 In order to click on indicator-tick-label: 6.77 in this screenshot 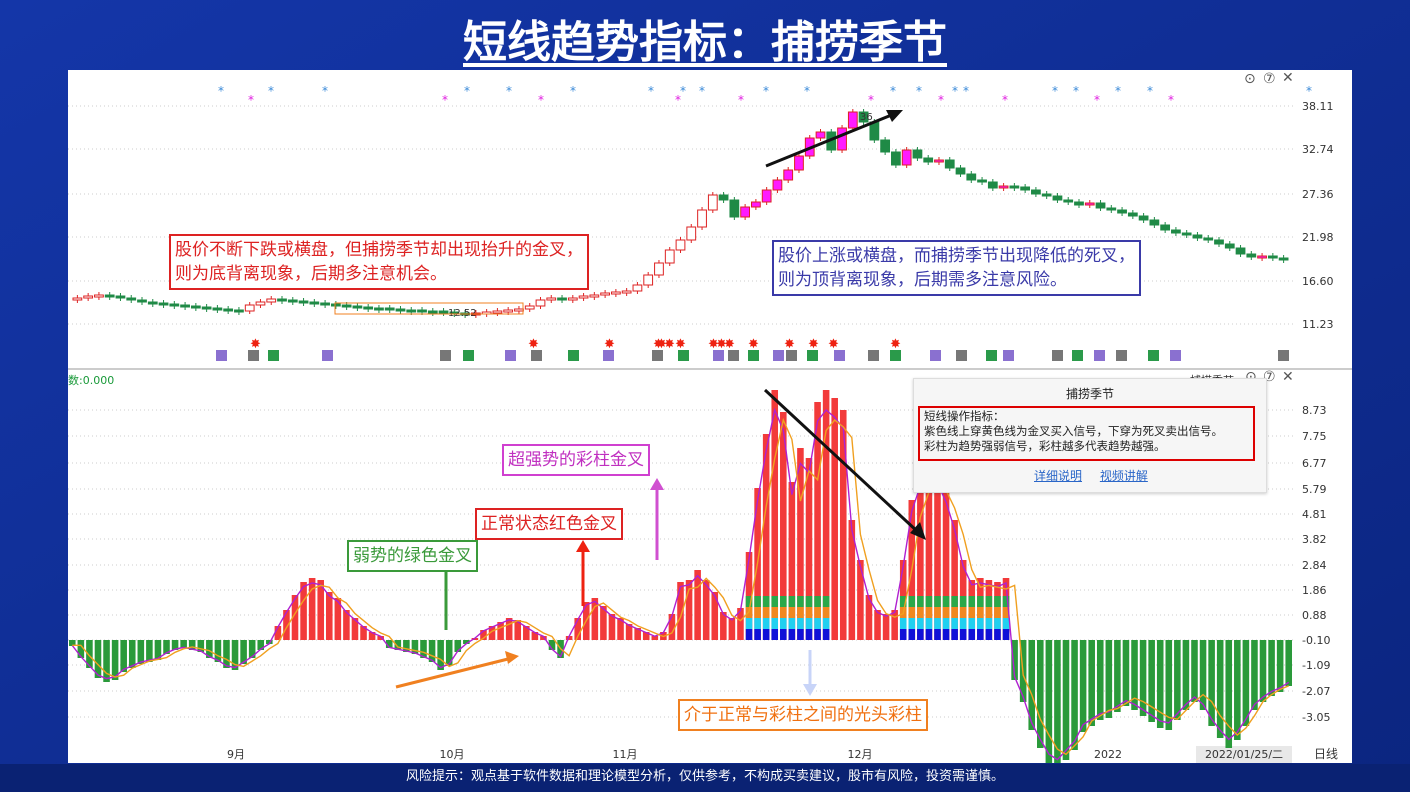, I will do `click(1314, 463)`.